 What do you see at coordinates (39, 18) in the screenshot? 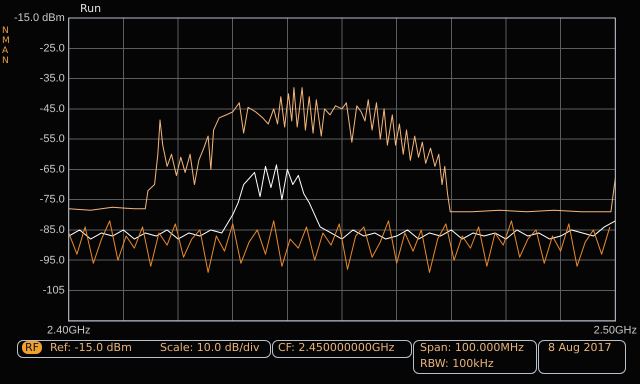
I see `y-tick-label: -15.0 dBm` at bounding box center [39, 18].